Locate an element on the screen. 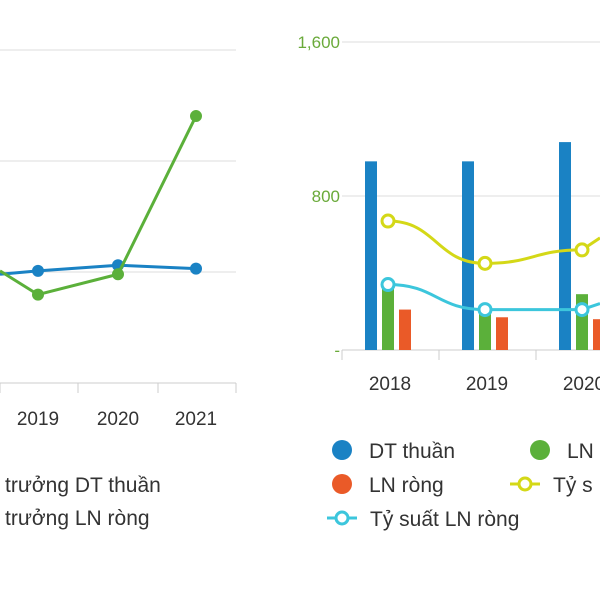  right-legend-label: Tỷ s is located at coordinates (573, 485).